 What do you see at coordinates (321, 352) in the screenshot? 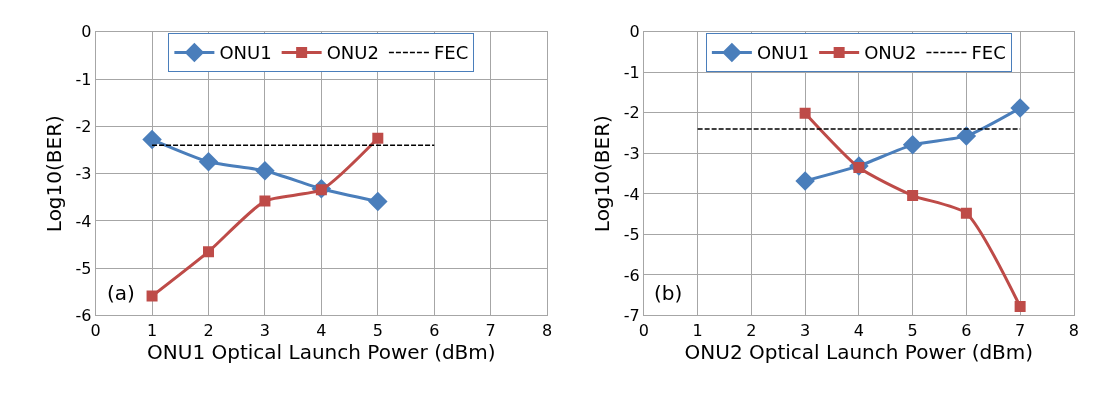
I see `x-axis-title: ONU1 Optical Launch Power (dBm)` at bounding box center [321, 352].